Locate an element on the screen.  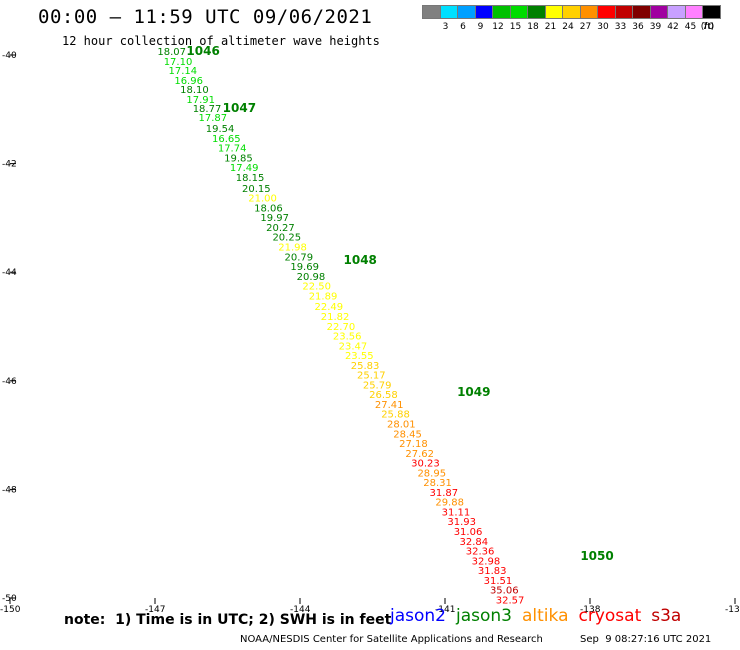
lat-tick-label: -44 is located at coordinates (9, 273).